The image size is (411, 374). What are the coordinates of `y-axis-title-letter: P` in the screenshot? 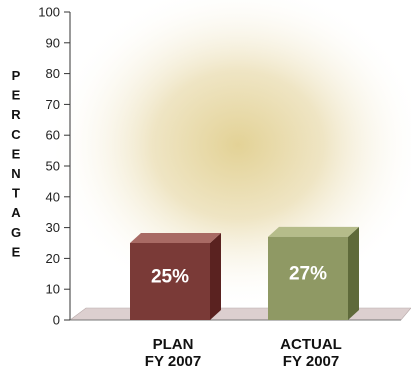 It's located at (16, 75).